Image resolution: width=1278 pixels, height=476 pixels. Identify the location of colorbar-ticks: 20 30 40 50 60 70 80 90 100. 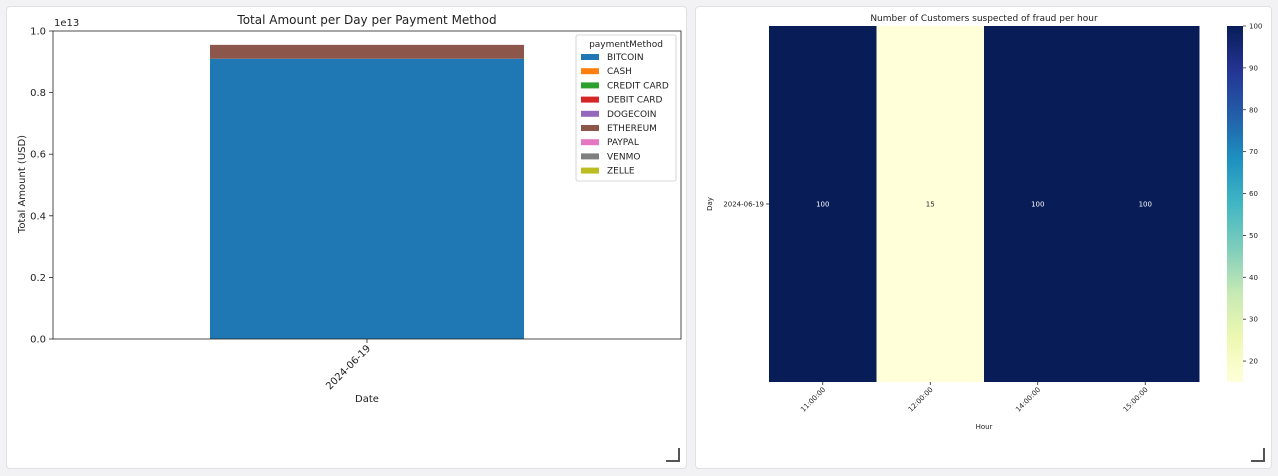
(1252, 194).